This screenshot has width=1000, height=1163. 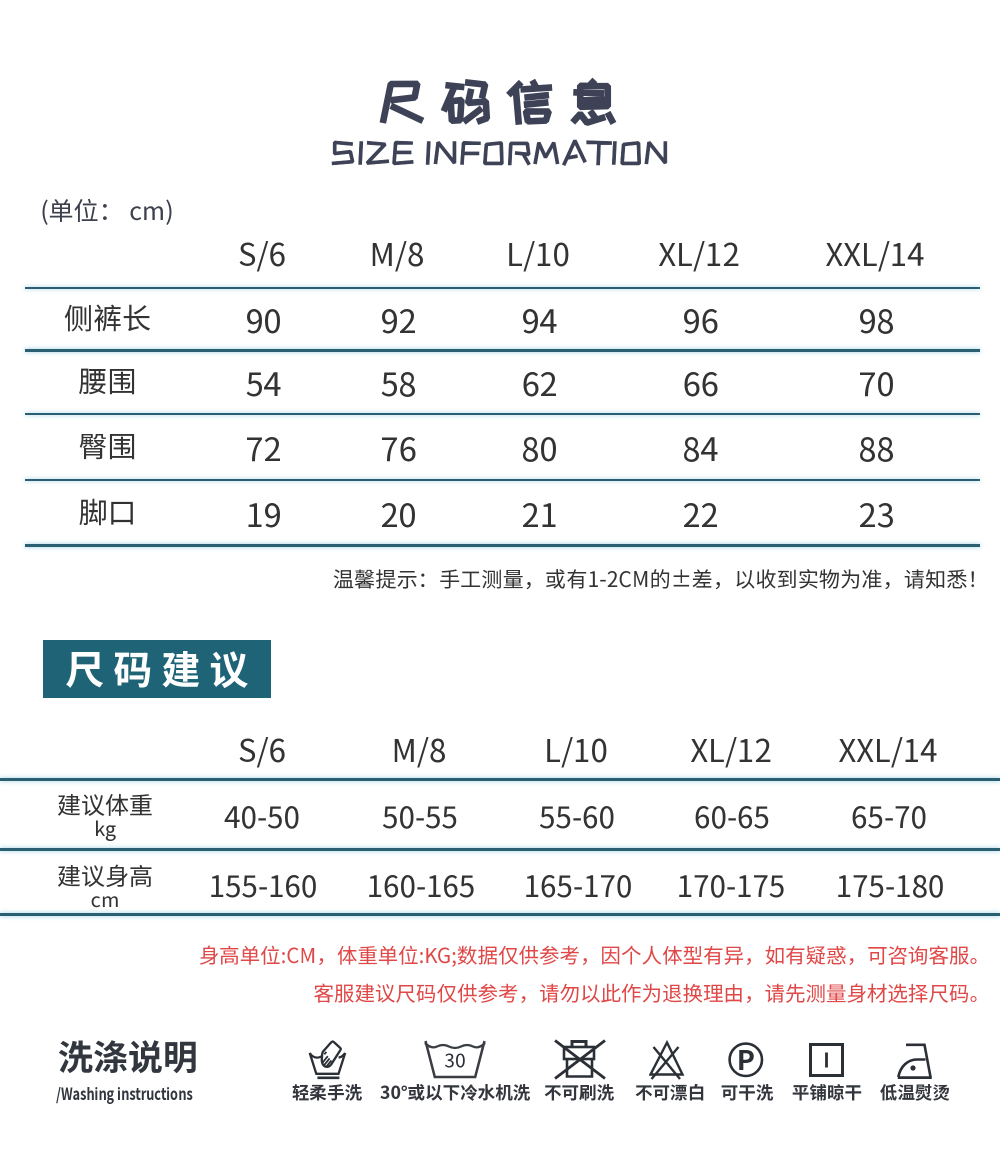 I want to click on svg-text: P, so click(x=746, y=1060).